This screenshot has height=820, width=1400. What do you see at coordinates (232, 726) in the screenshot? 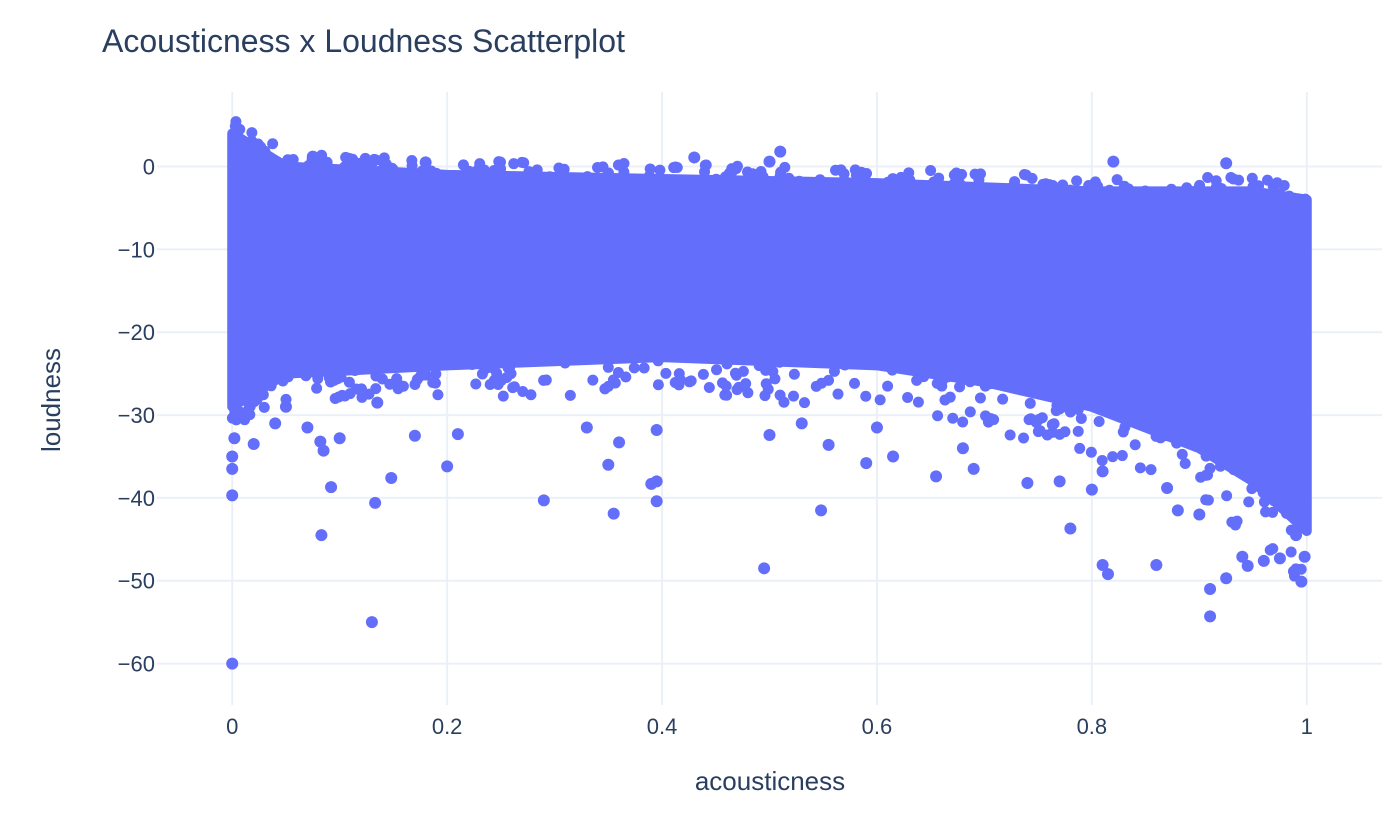
I see `x-tick-label: 0` at bounding box center [232, 726].